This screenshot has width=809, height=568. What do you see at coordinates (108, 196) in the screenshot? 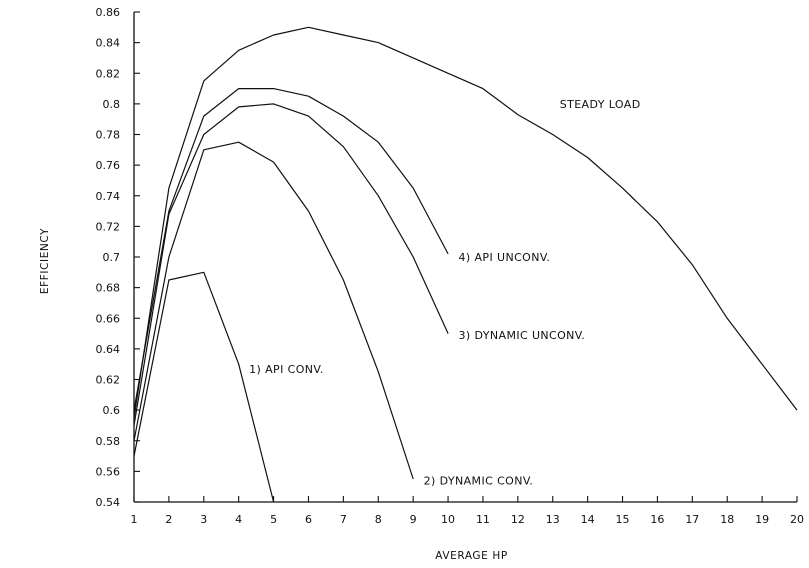
I see `y-tick-label: 0.74` at bounding box center [108, 196].